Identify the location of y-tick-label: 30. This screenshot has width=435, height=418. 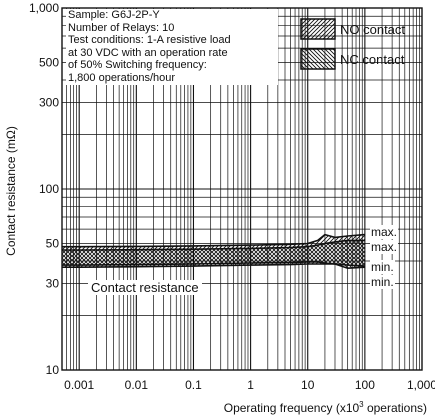
(53, 284).